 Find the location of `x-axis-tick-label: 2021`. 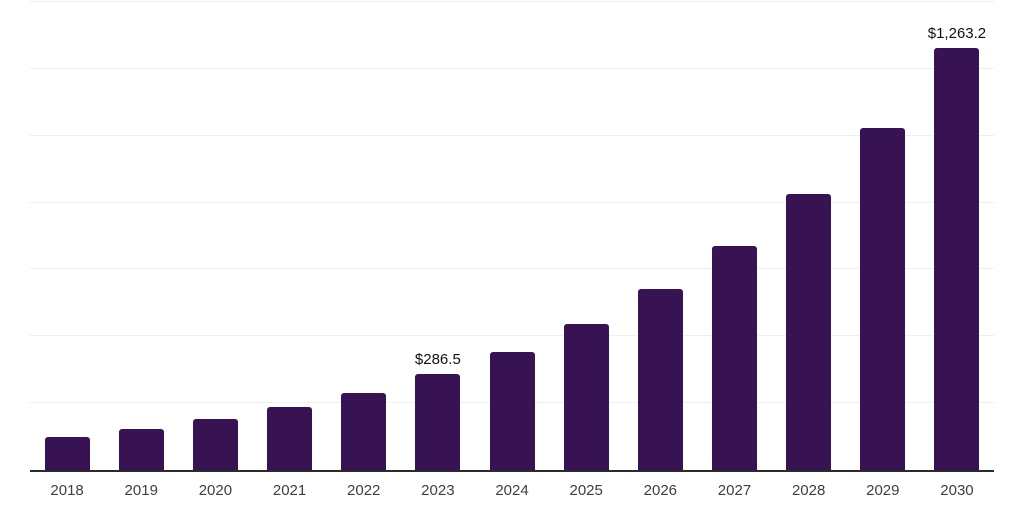

x-axis-tick-label: 2021 is located at coordinates (289, 490).